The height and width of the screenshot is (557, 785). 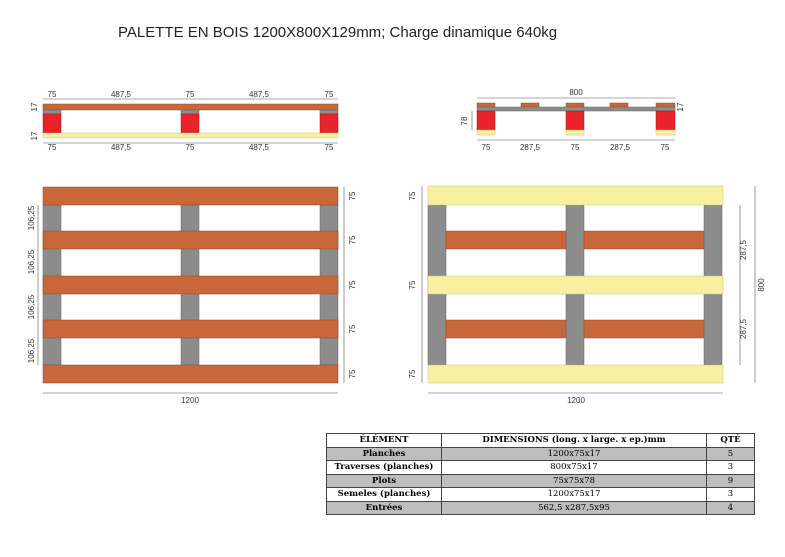 I want to click on table-row: Traverses (planches) 800x75x17 3, so click(x=540, y=467).